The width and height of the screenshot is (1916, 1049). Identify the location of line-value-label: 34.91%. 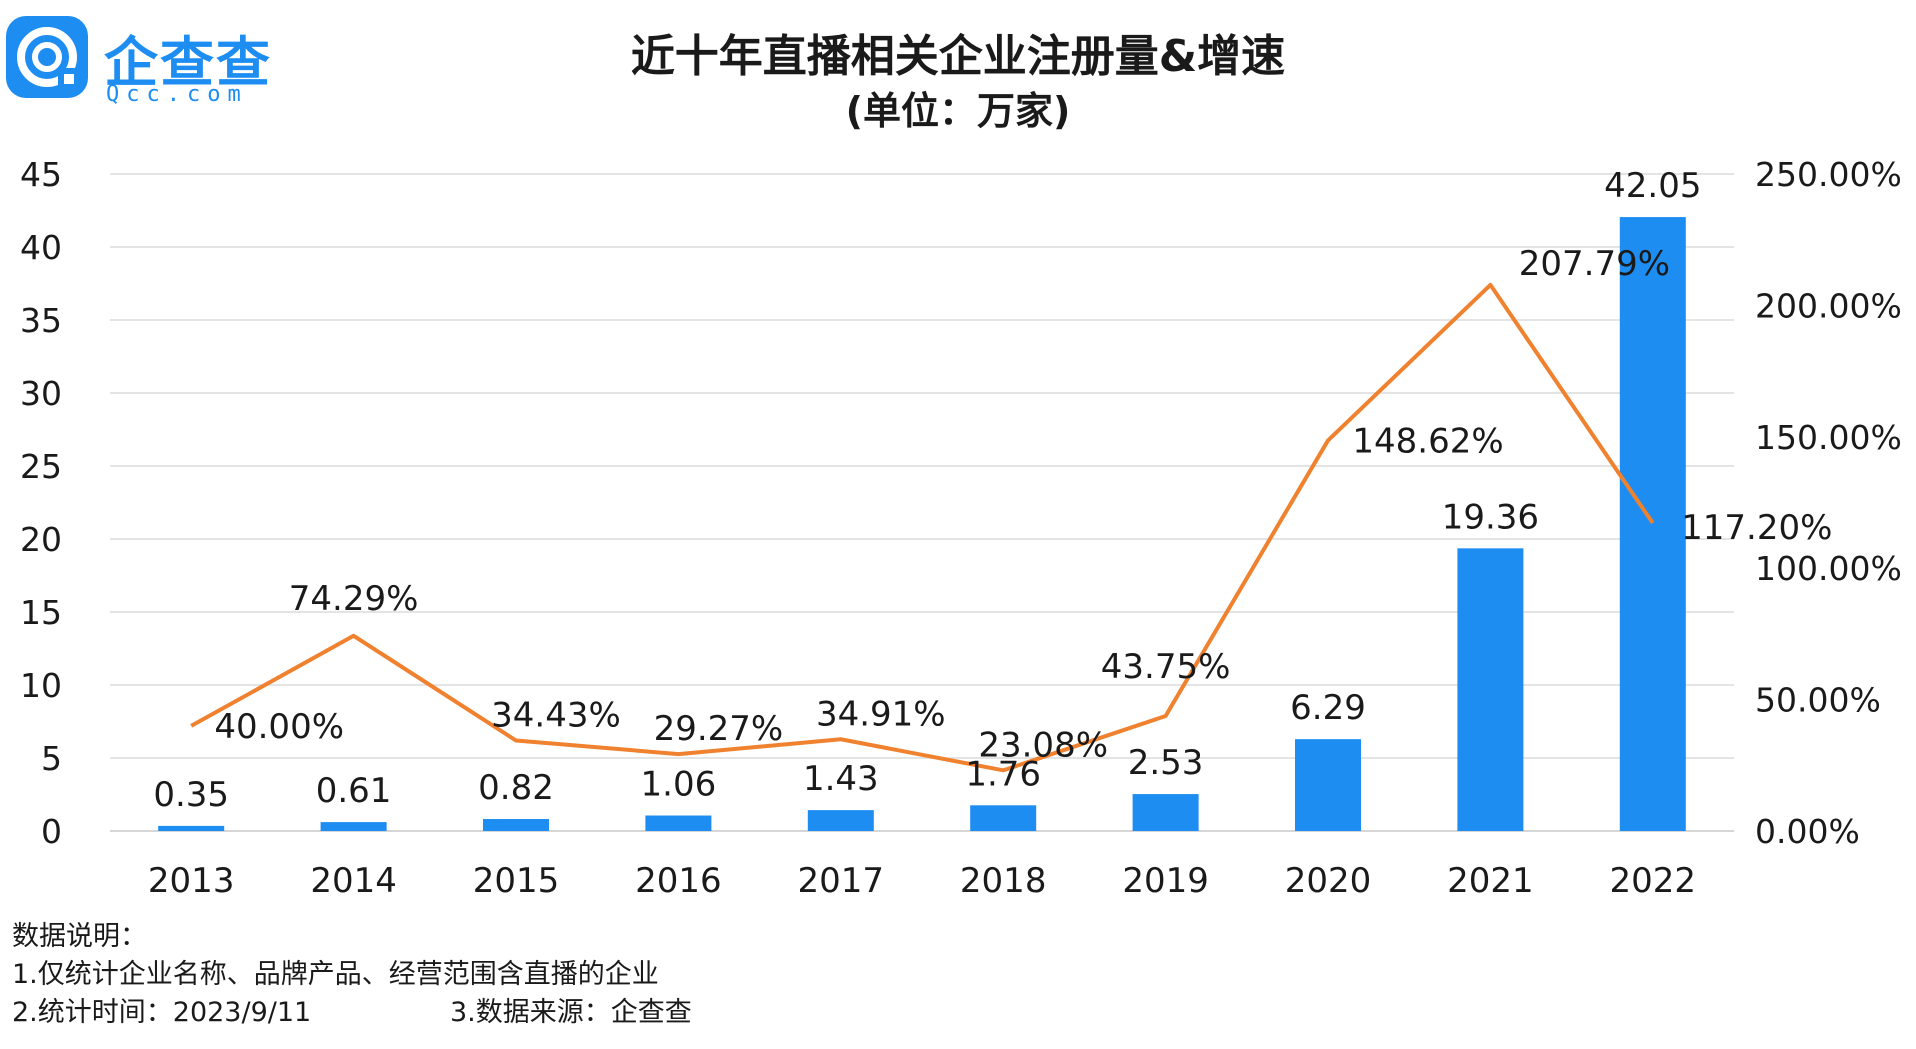
(881, 714).